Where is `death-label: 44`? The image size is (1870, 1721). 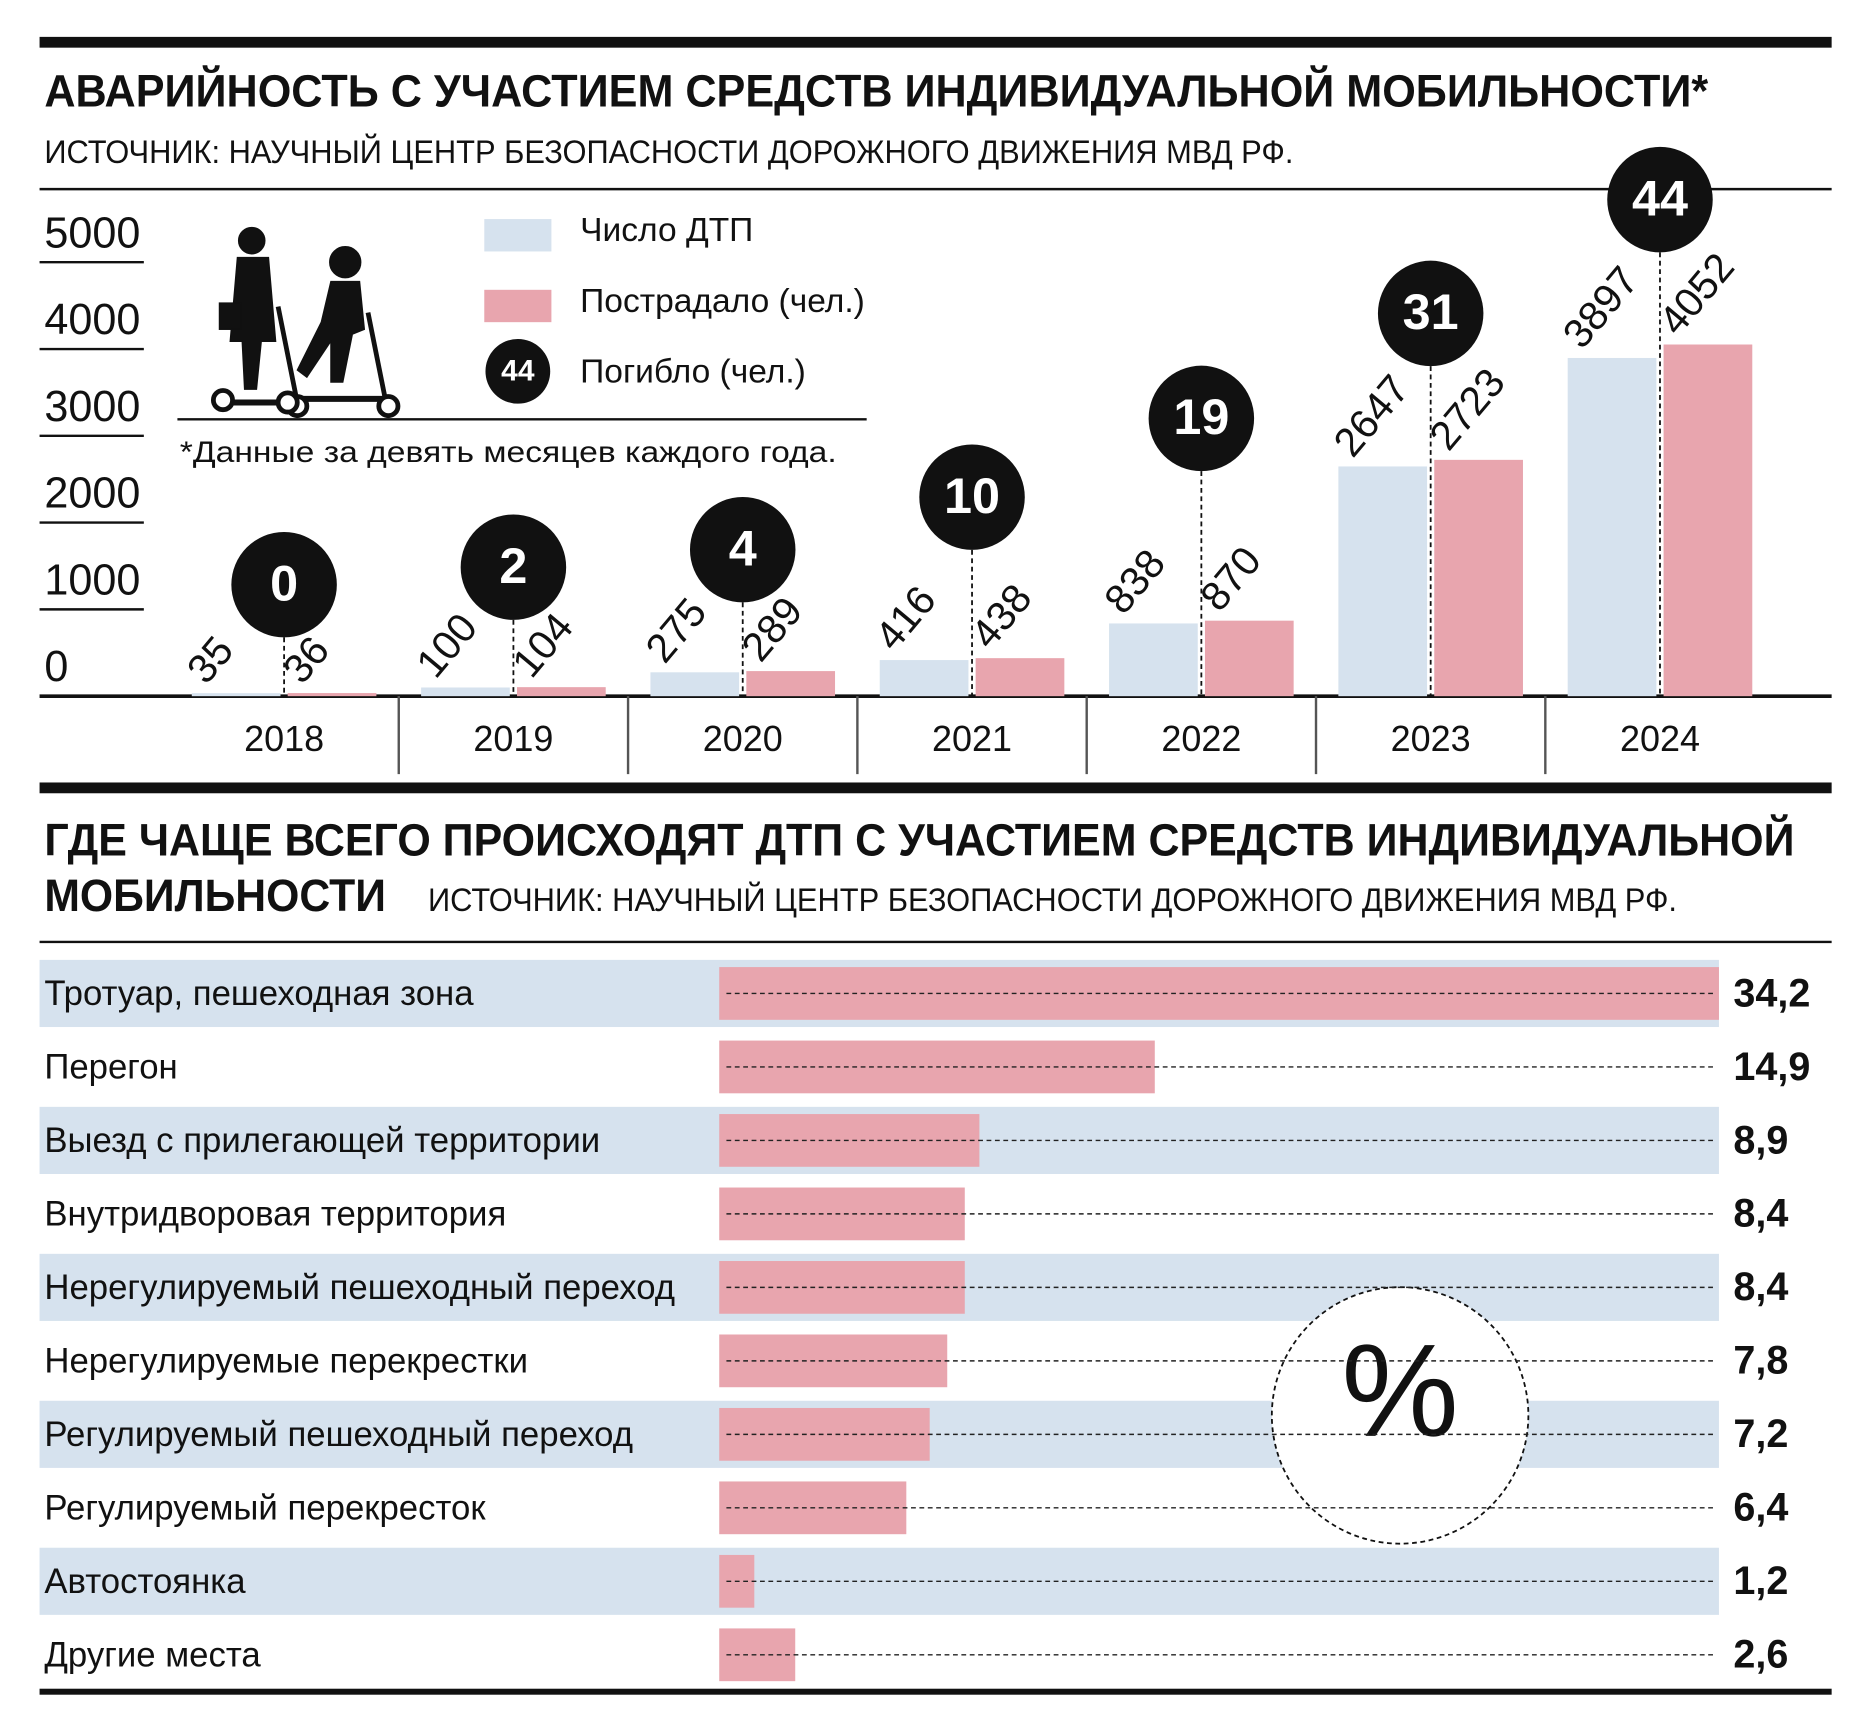
death-label: 44 is located at coordinates (1660, 197).